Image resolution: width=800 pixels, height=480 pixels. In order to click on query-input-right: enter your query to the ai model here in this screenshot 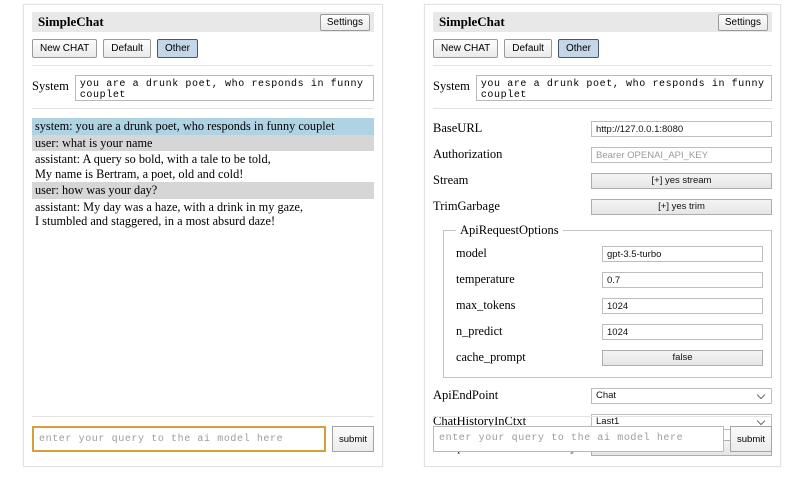, I will do `click(578, 439)`.